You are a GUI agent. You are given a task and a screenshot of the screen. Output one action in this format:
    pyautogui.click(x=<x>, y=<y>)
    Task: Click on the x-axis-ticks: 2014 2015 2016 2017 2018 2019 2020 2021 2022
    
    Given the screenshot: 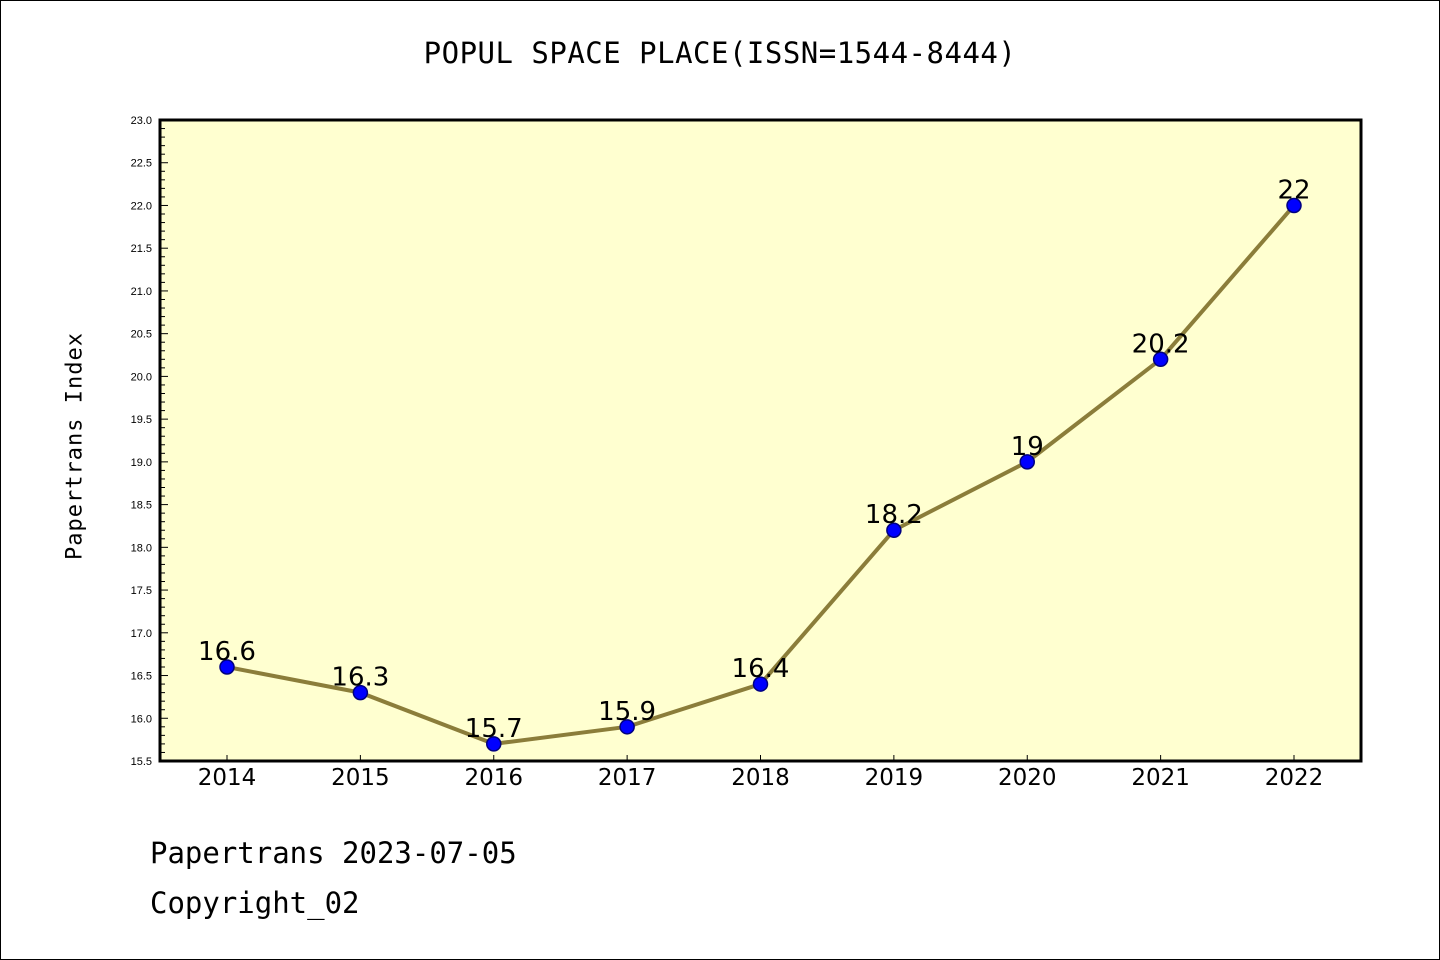 What is the action you would take?
    pyautogui.click(x=761, y=773)
    